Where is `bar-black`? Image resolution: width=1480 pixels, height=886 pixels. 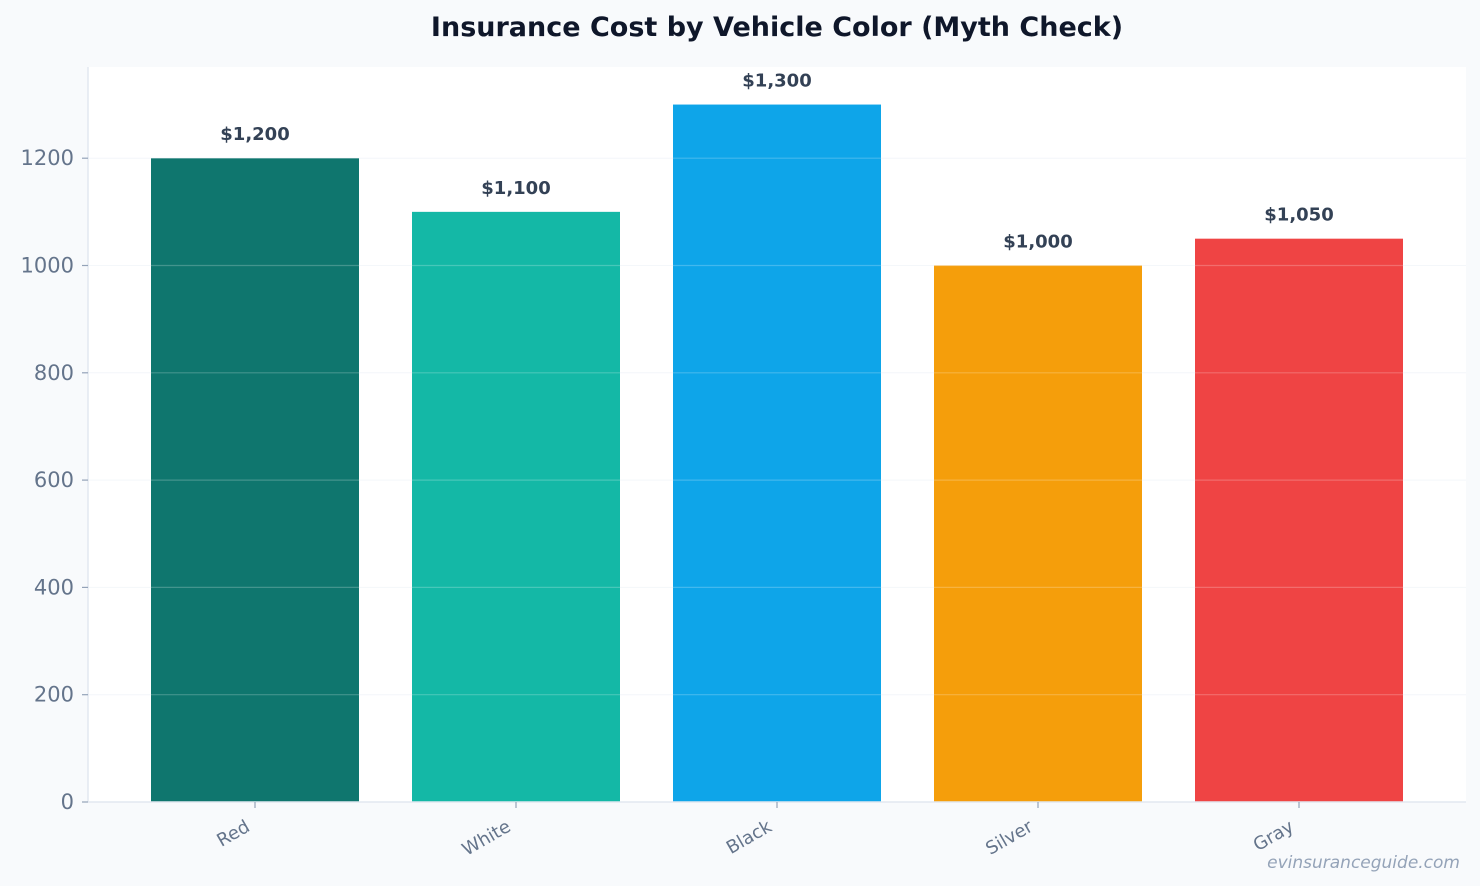
bar-black is located at coordinates (777, 453).